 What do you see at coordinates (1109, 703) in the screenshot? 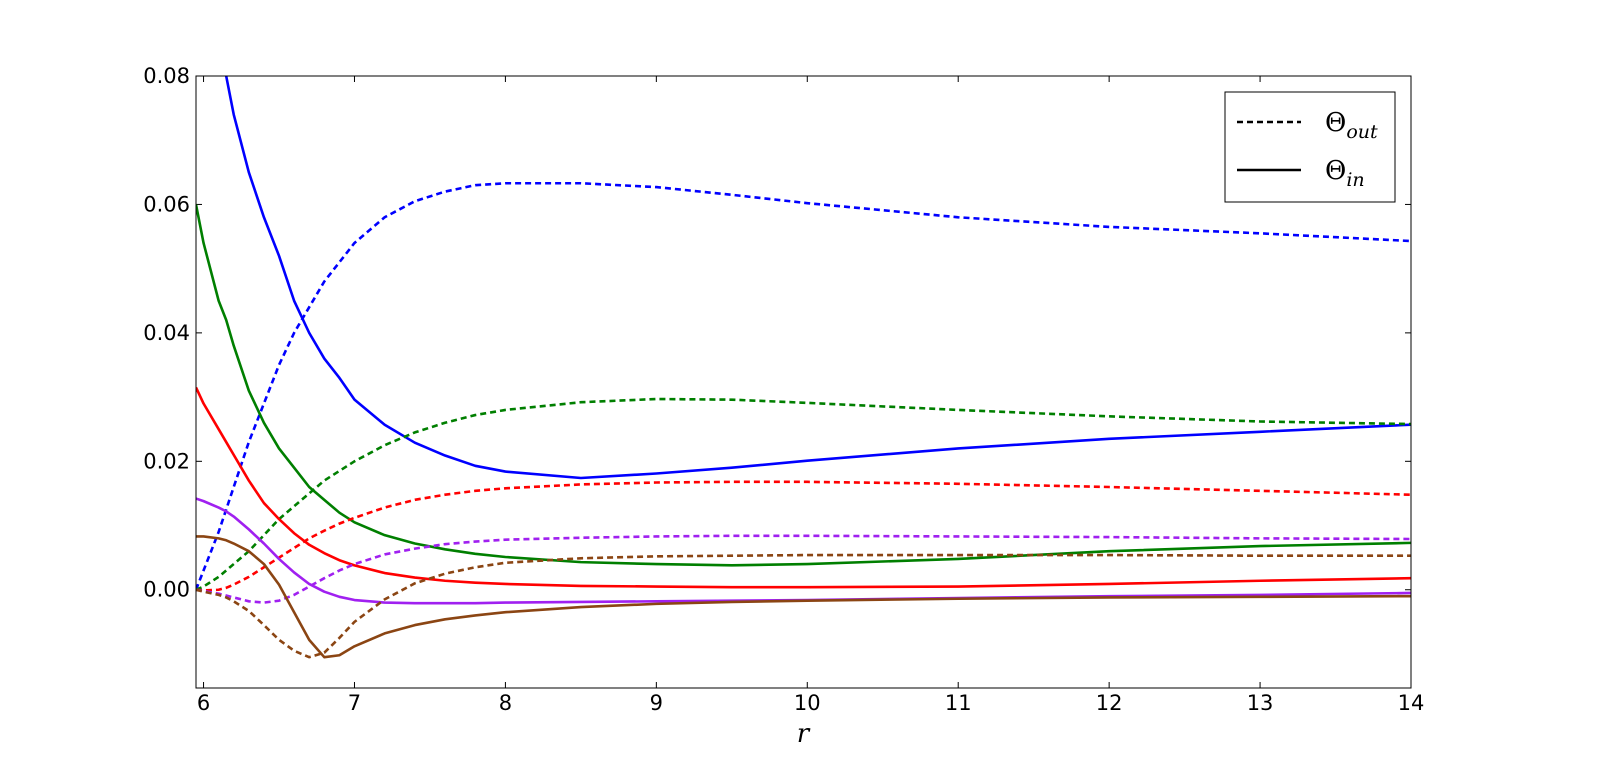
I see `x-tick-label: 12` at bounding box center [1109, 703].